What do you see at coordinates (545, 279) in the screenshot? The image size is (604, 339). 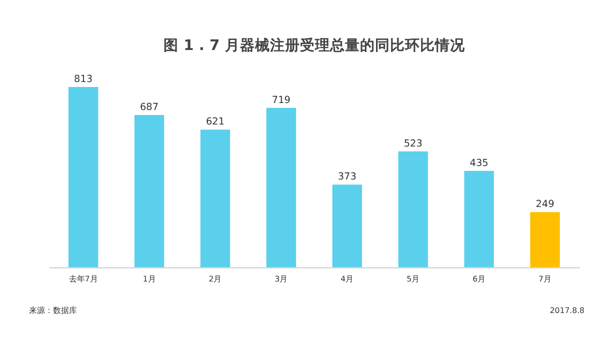 I see `x-tick-label: 7月` at bounding box center [545, 279].